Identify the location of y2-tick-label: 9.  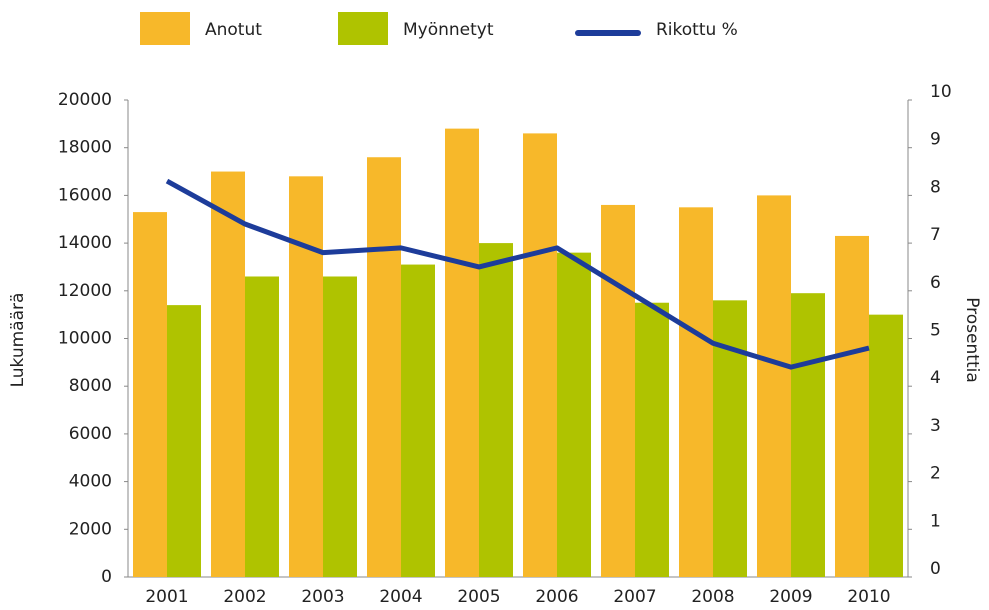
(935, 140).